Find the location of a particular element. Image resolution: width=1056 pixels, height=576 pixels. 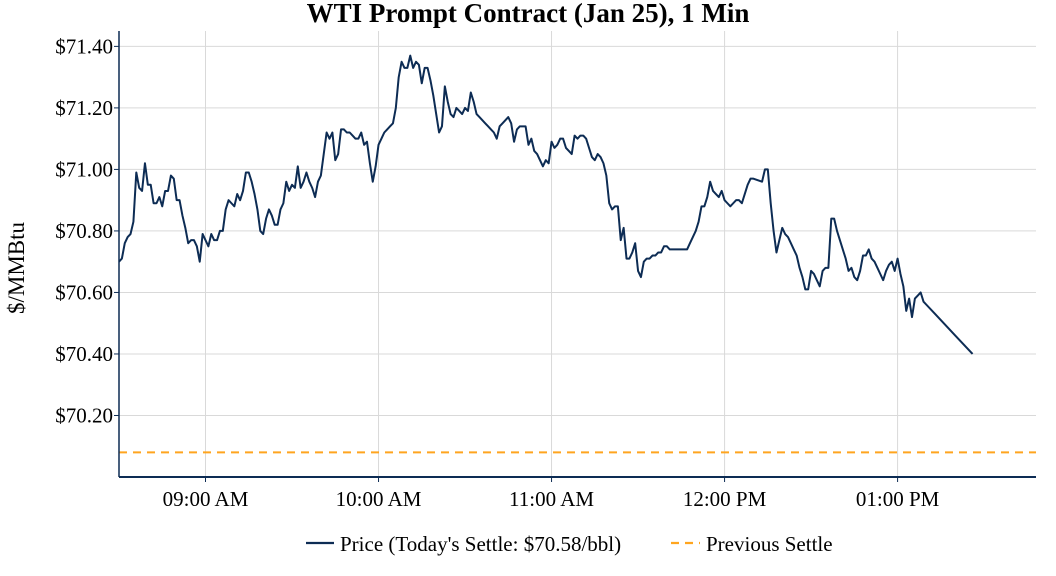

y-tick-label: $71.40 is located at coordinates (84, 46).